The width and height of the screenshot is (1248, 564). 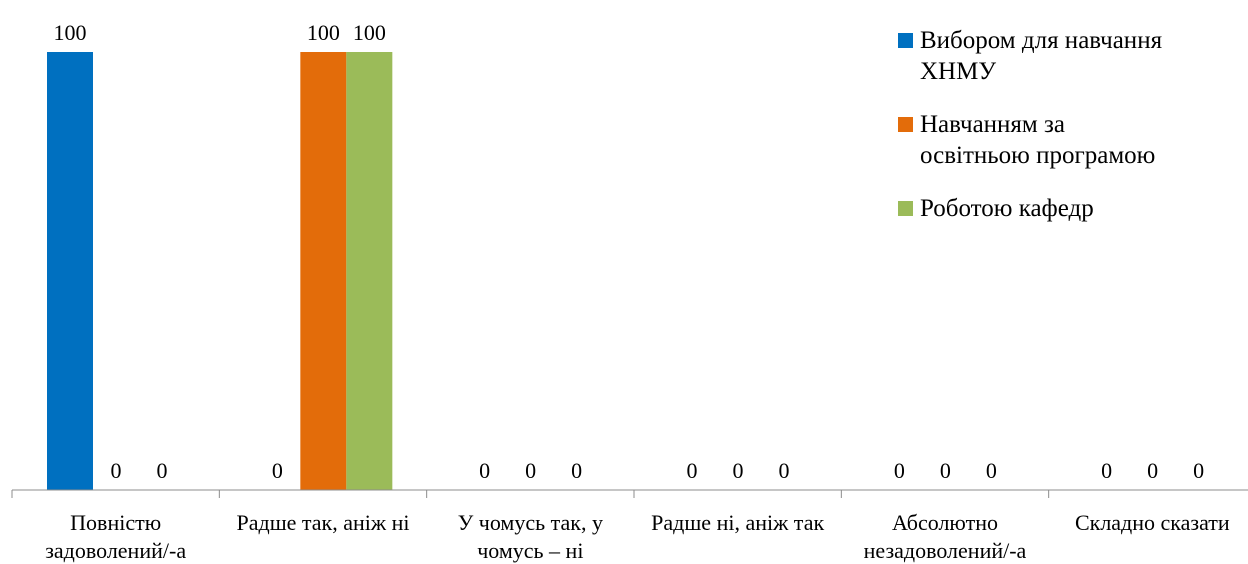 I want to click on data-label-s0-c0: 100, so click(x=70, y=32).